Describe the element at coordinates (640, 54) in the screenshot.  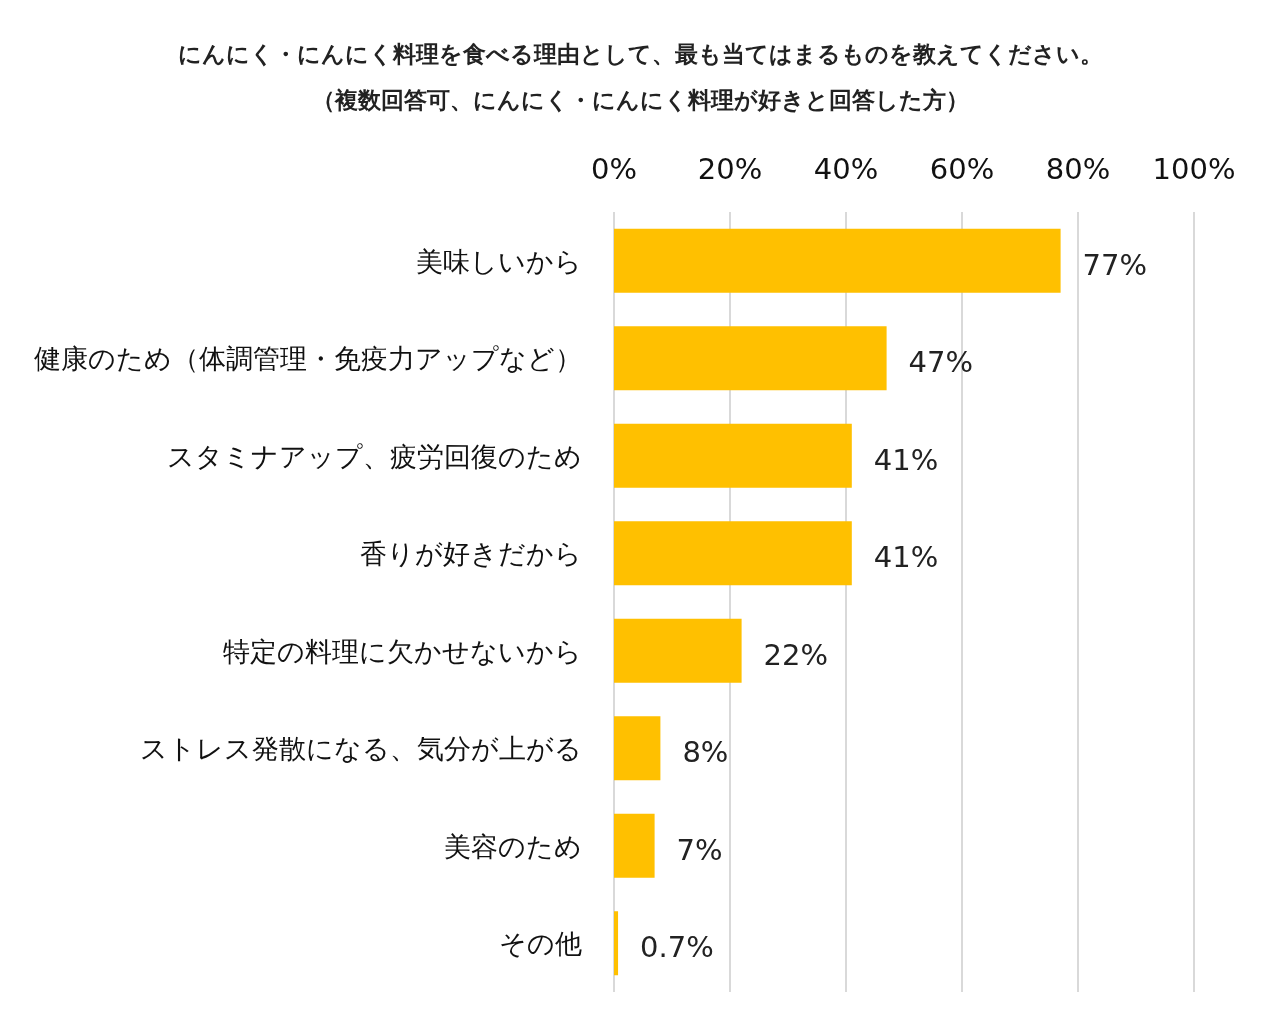
I see `title: にんにく・にんにく料理を食べる理由として、最も当てはまるものを教えてください。` at that location.